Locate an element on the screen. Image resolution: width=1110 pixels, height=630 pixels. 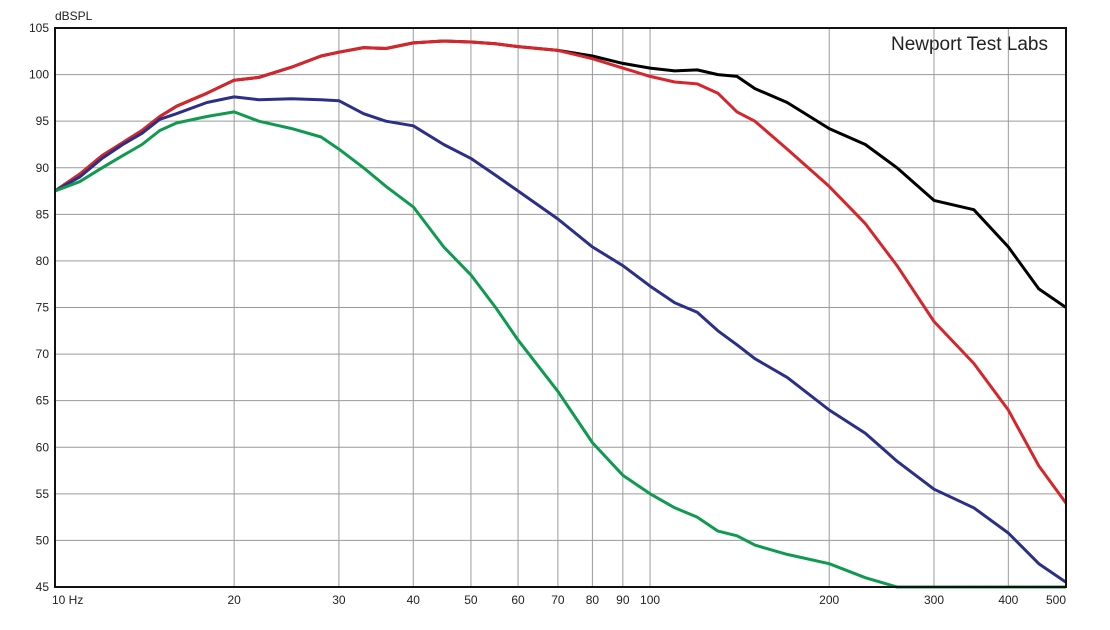
x-tick-label: 500 is located at coordinates (1056, 600).